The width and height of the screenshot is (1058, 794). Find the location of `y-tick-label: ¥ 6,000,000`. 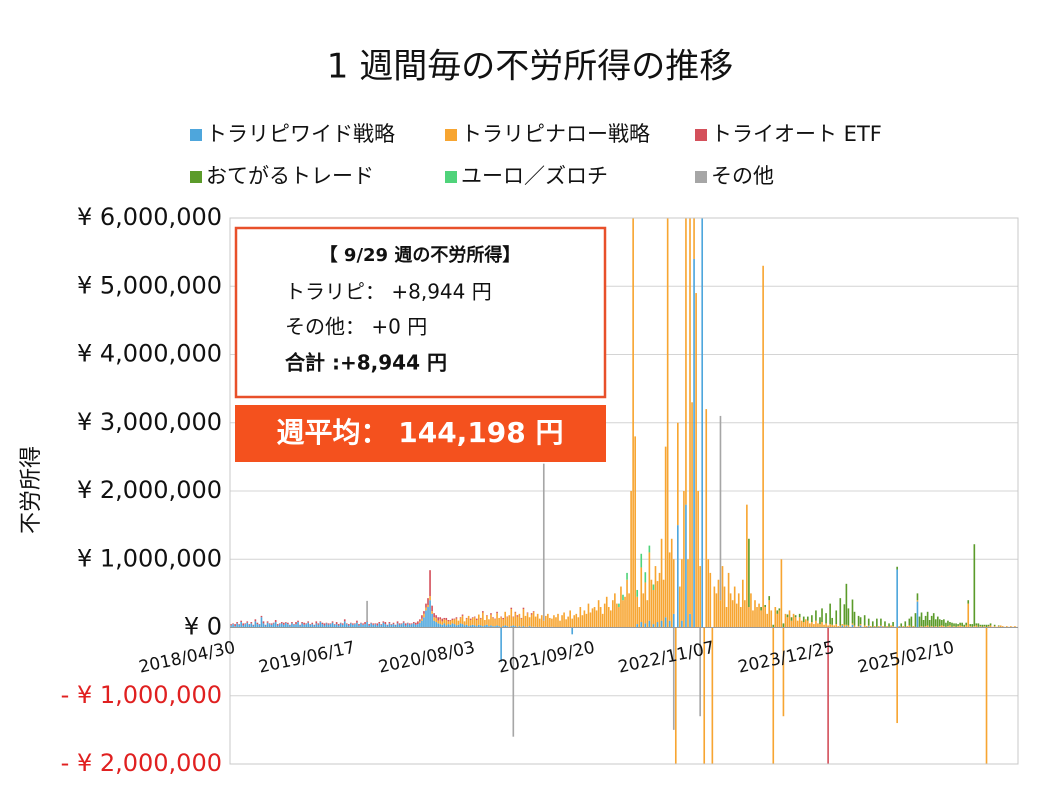

y-tick-label: ¥ 6,000,000 is located at coordinates (149, 217).